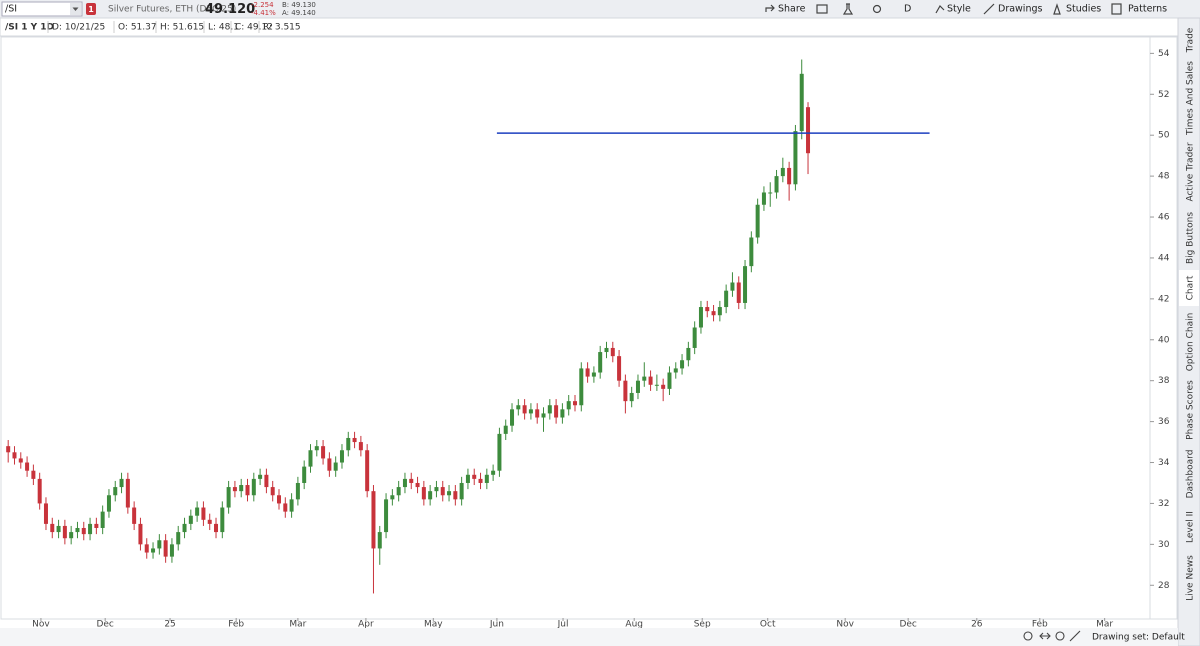 The height and width of the screenshot is (646, 1200). What do you see at coordinates (768, 625) in the screenshot?
I see `x-tick-label: Oct` at bounding box center [768, 625].